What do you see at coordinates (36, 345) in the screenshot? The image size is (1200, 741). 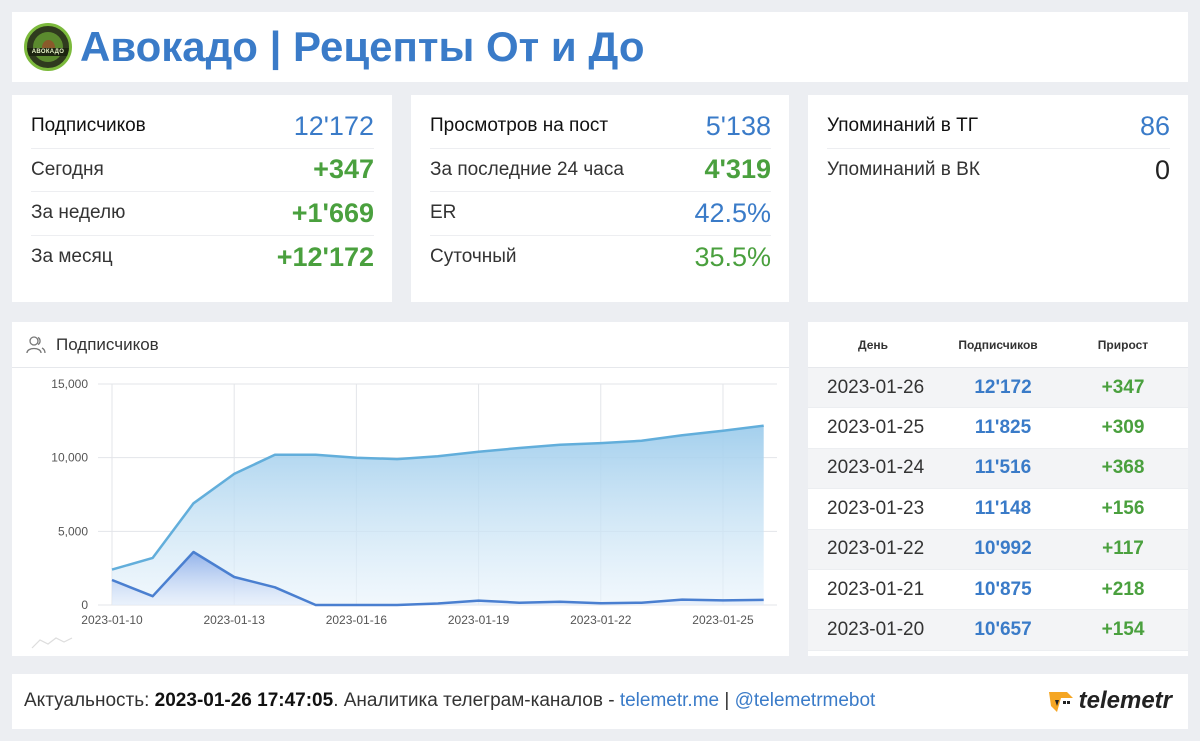 I see `users-icon` at bounding box center [36, 345].